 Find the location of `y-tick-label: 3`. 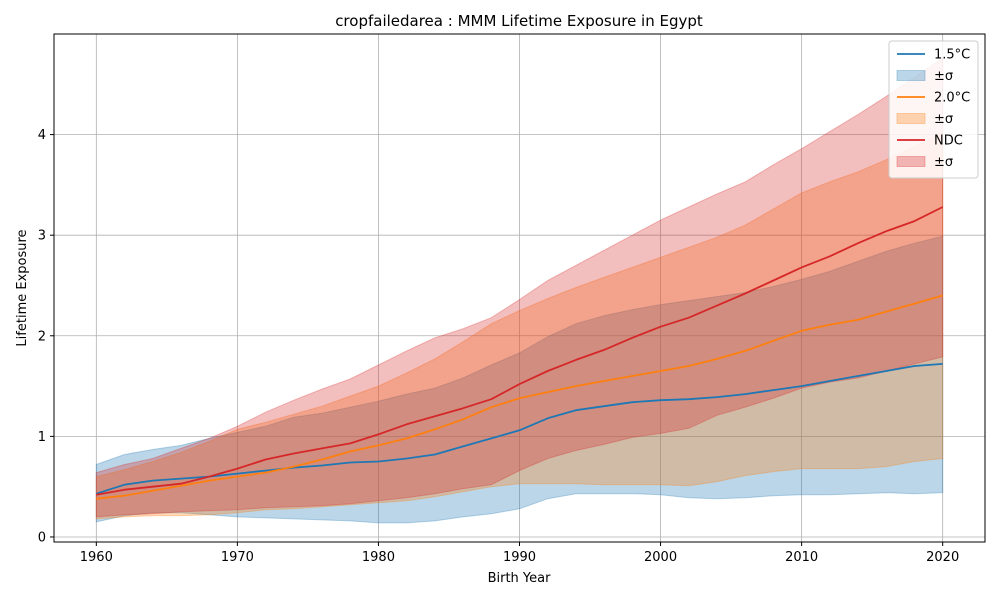

y-tick-label: 3 is located at coordinates (42, 236).